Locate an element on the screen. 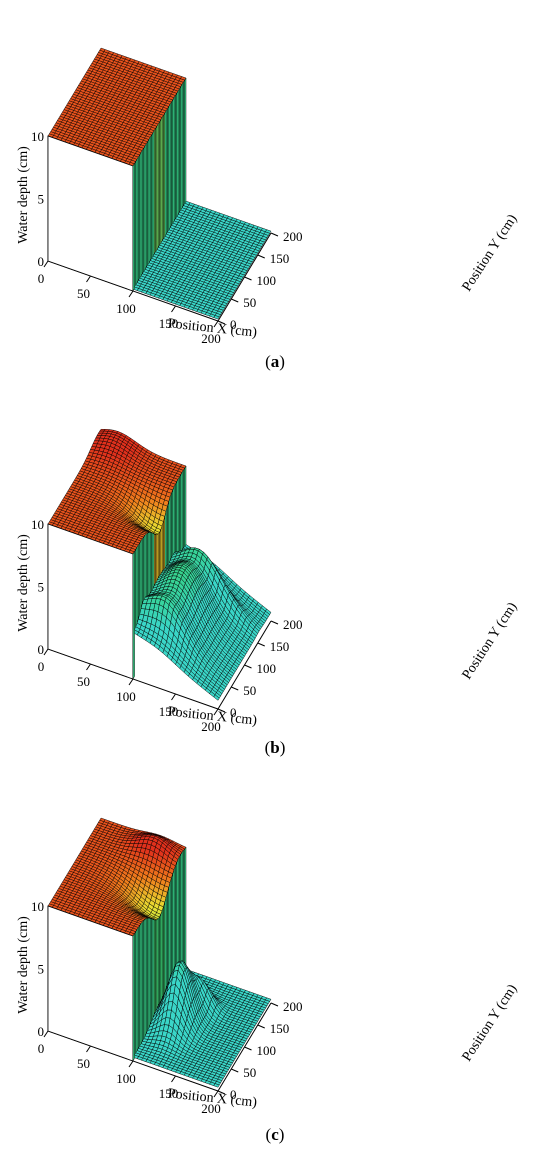 The height and width of the screenshot is (1153, 550). caption-a: (a) is located at coordinates (275, 362).